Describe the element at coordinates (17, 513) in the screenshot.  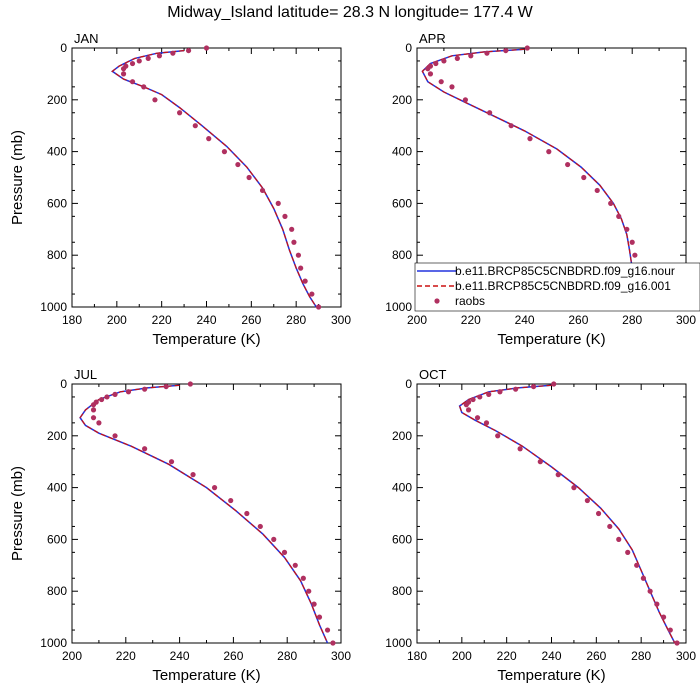
I see `y-axis-label: Pressure (mb)` at that location.